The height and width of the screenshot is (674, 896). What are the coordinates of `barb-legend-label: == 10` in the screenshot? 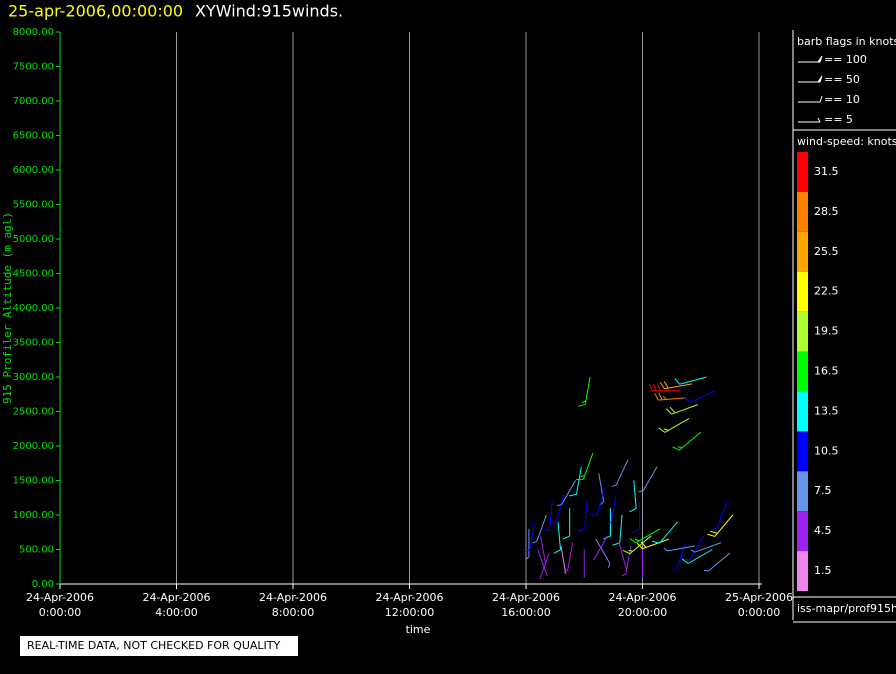 It's located at (842, 99).